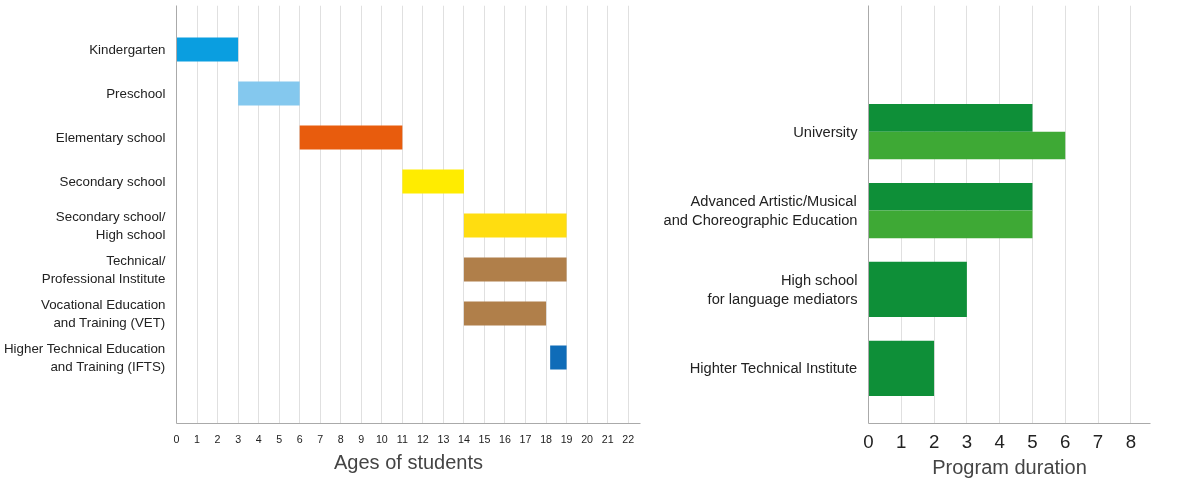  Describe the element at coordinates (782, 289) in the screenshot. I see `y-tick-label: High school for language mediators` at that location.